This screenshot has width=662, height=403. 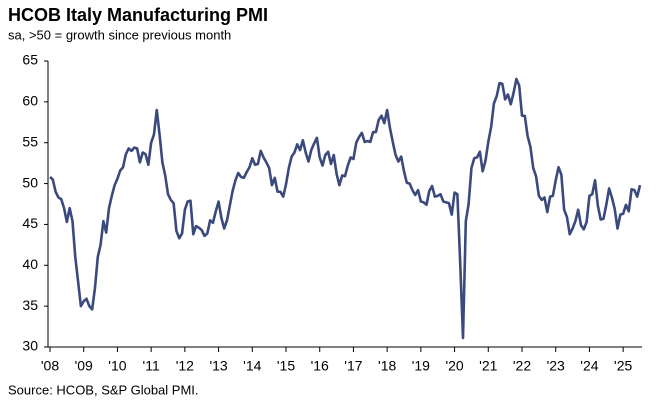 What do you see at coordinates (30, 60) in the screenshot?
I see `y-tick-label: 65` at bounding box center [30, 60].